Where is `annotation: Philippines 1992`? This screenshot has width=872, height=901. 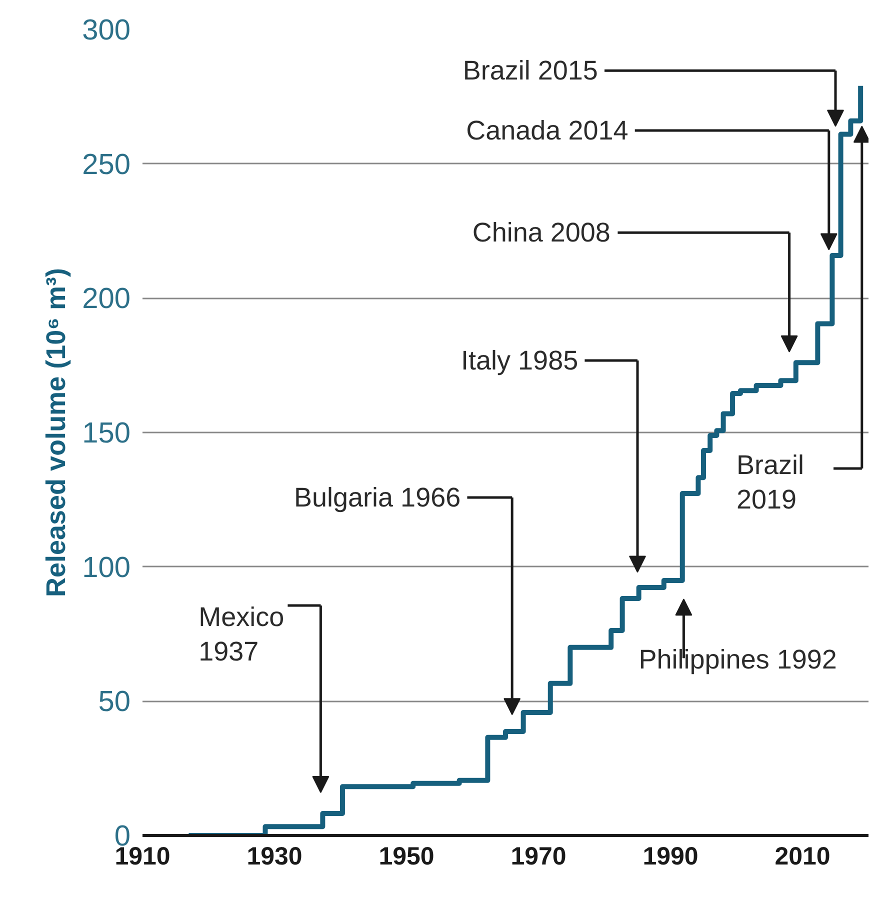 annotation: Philippines 1992 is located at coordinates (737, 659).